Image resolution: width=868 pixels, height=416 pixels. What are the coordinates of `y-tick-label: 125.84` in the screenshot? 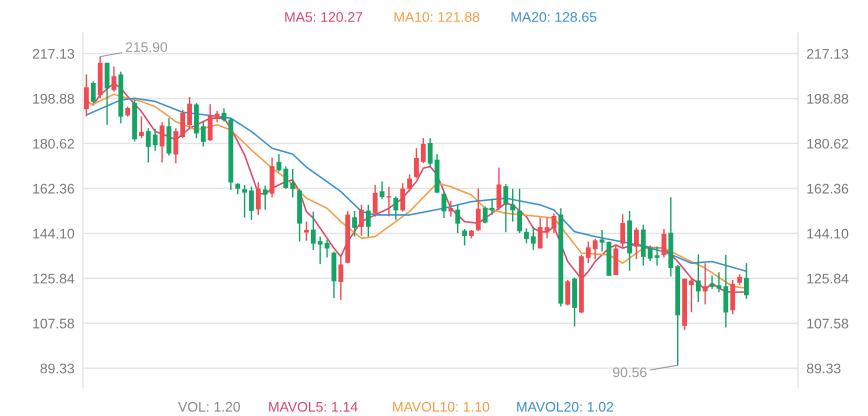 It's located at (53, 279).